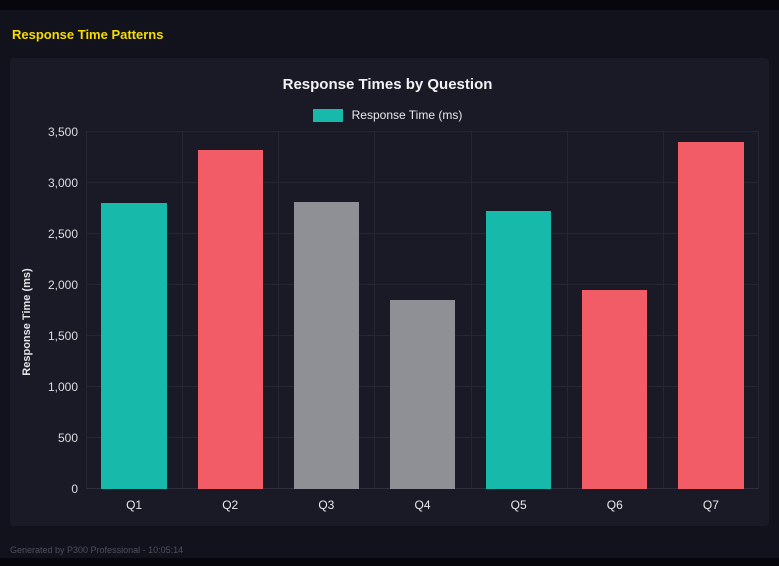 The height and width of the screenshot is (566, 779). I want to click on x-tick-label: Q3, so click(326, 505).